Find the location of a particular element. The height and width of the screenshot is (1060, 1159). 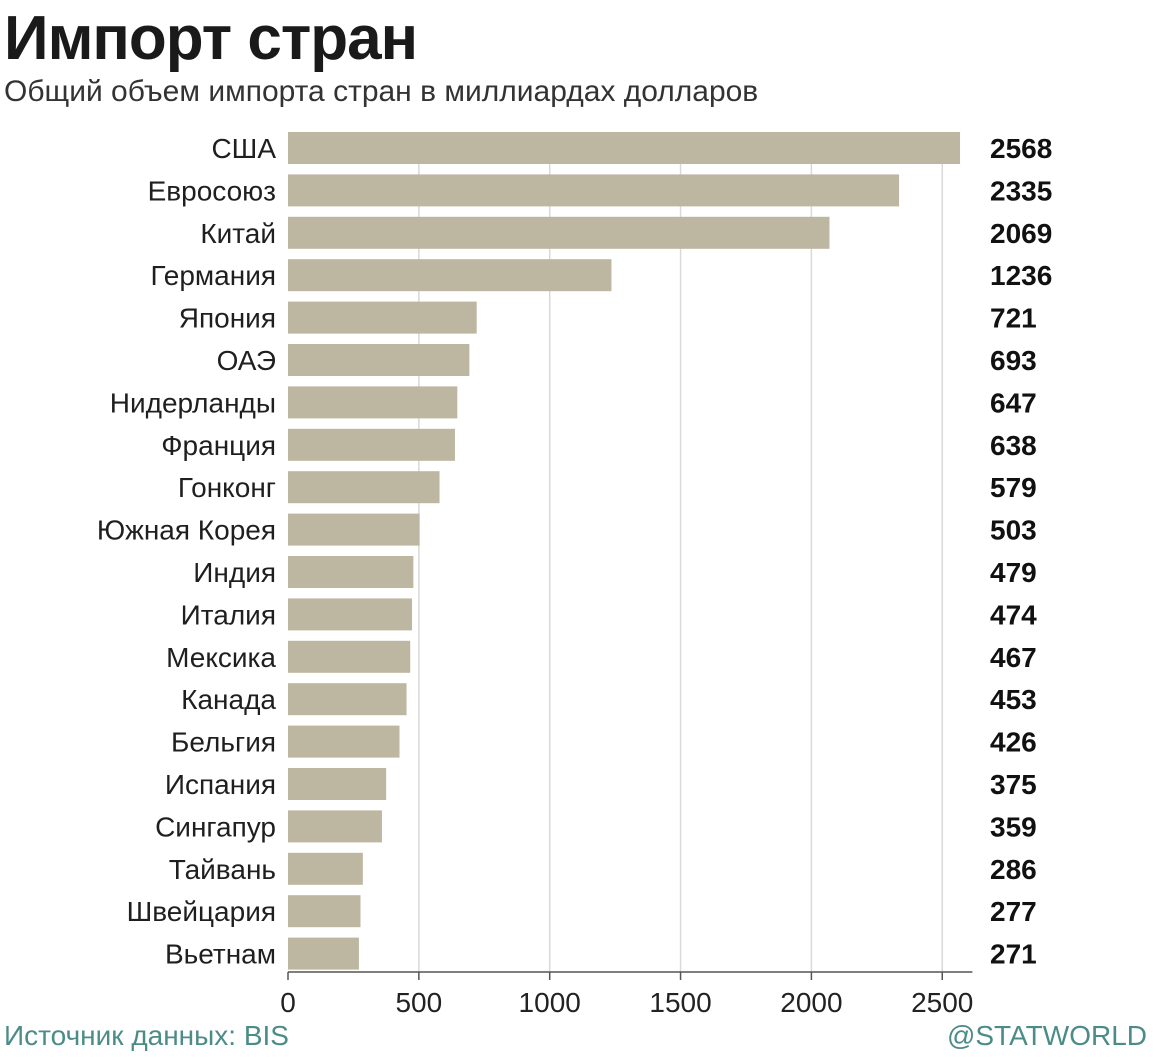

category-label-13: Канада is located at coordinates (228, 699).